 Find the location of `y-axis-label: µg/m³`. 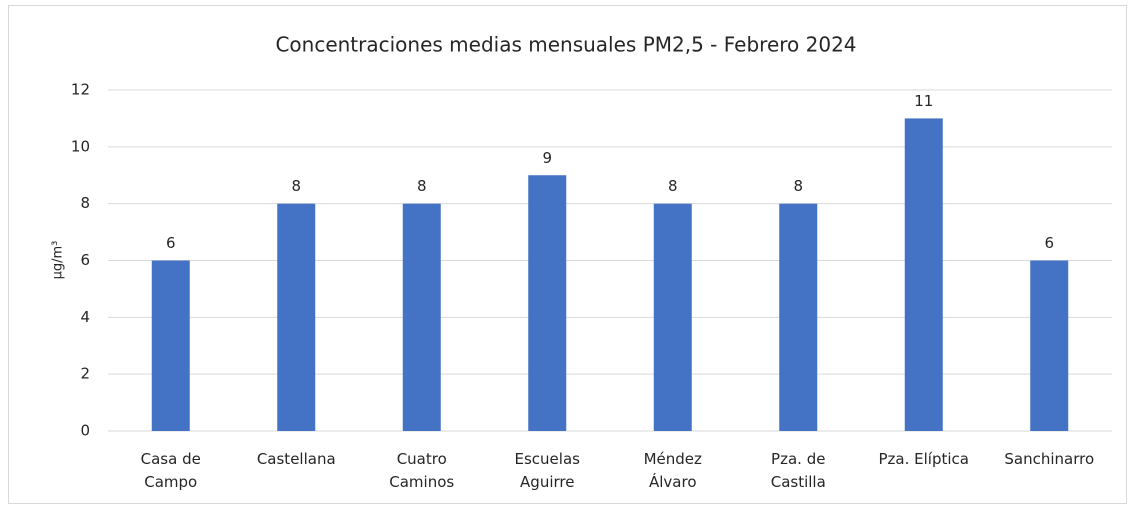

y-axis-label: µg/m³ is located at coordinates (58, 260).